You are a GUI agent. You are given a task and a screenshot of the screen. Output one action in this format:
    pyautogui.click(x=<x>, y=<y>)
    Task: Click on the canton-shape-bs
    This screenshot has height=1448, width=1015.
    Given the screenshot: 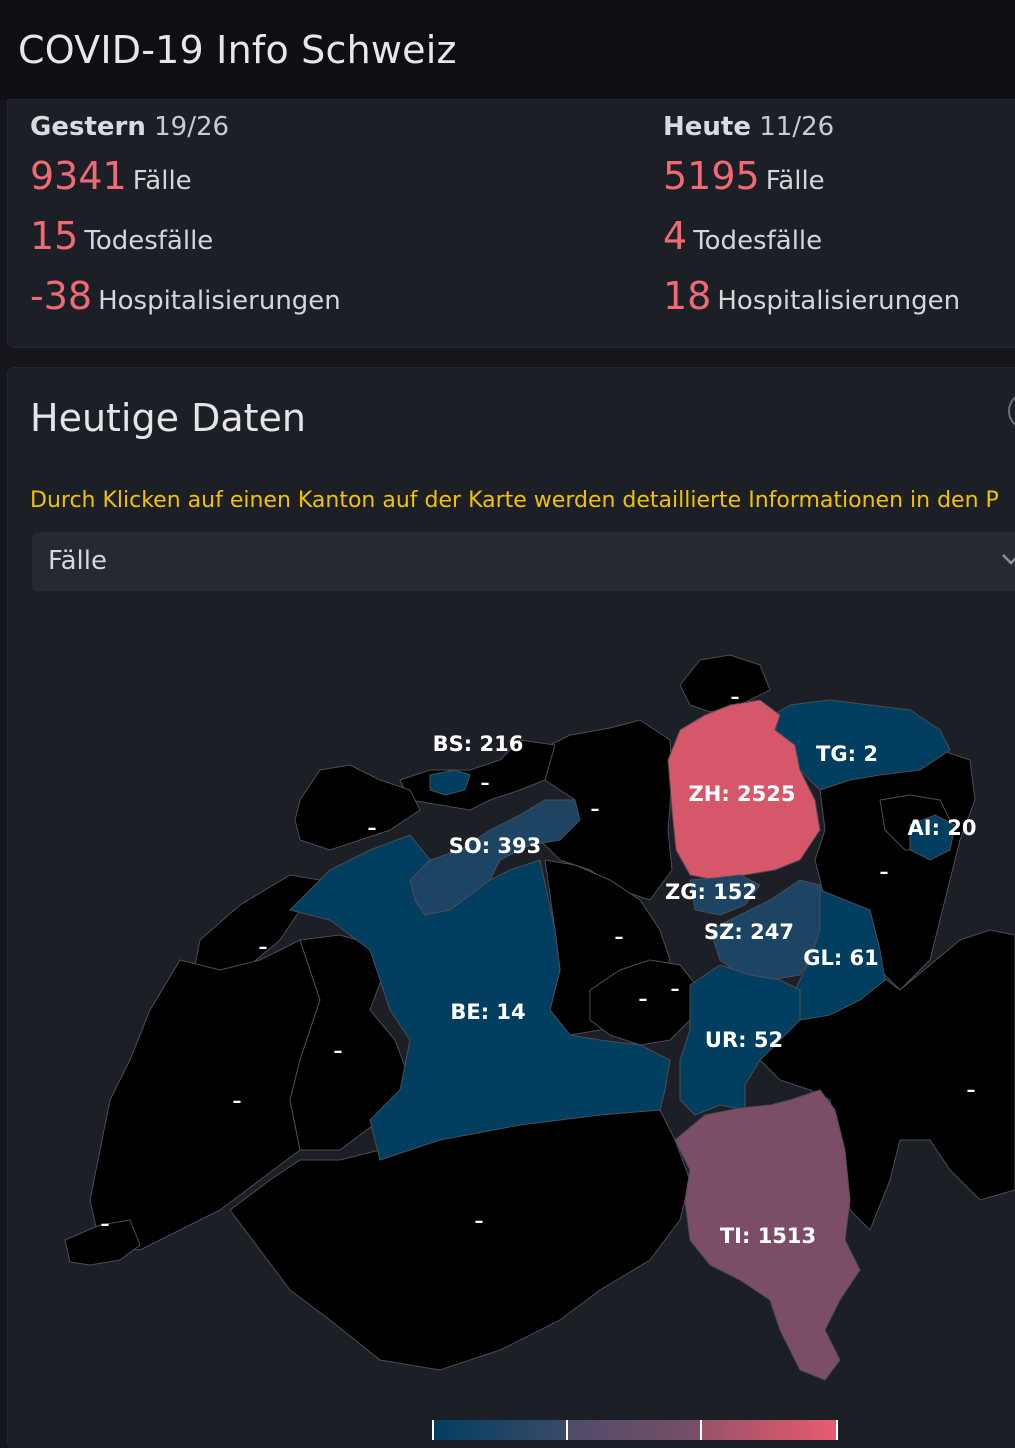 What is the action you would take?
    pyautogui.click(x=450, y=782)
    